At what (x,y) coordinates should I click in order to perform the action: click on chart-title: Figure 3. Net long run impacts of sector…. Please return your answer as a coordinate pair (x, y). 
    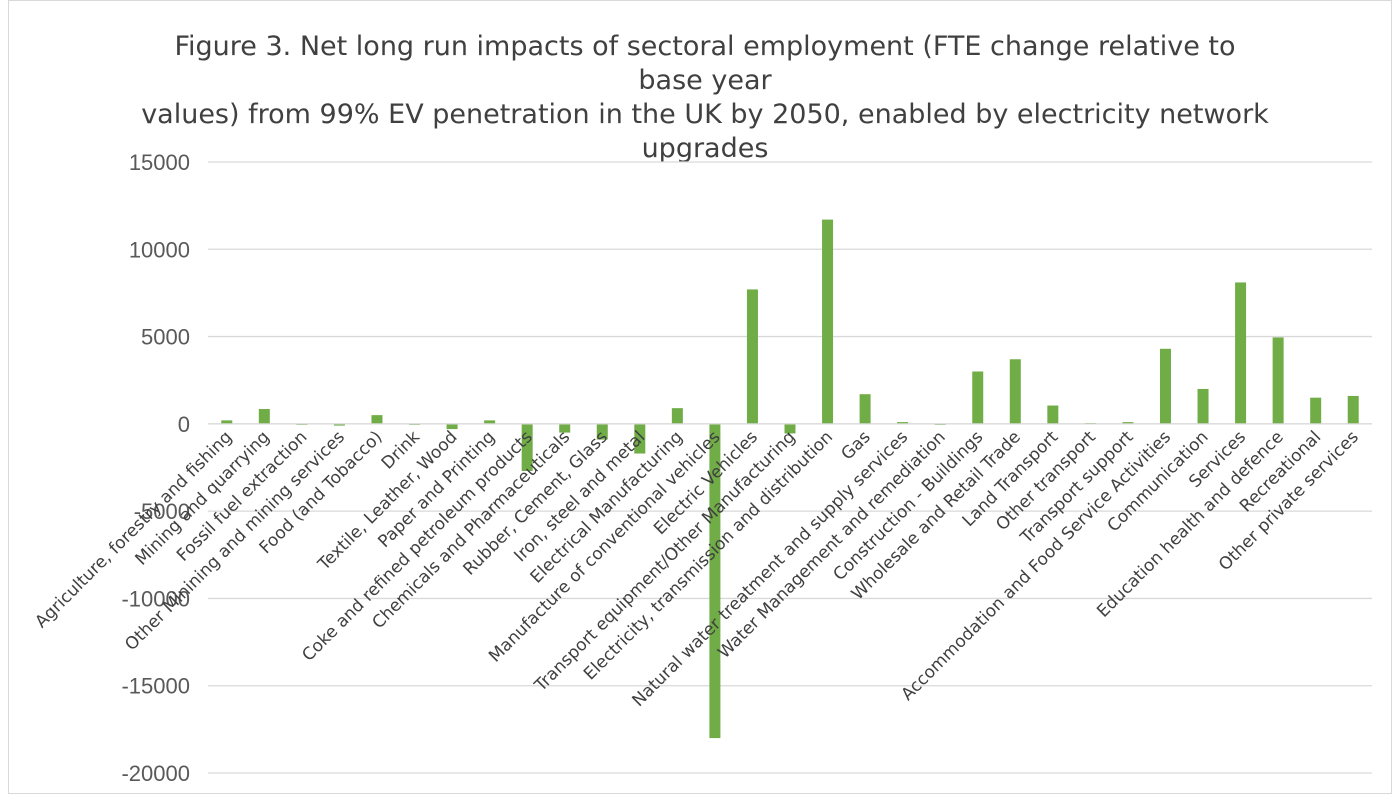
    Looking at the image, I should click on (705, 98).